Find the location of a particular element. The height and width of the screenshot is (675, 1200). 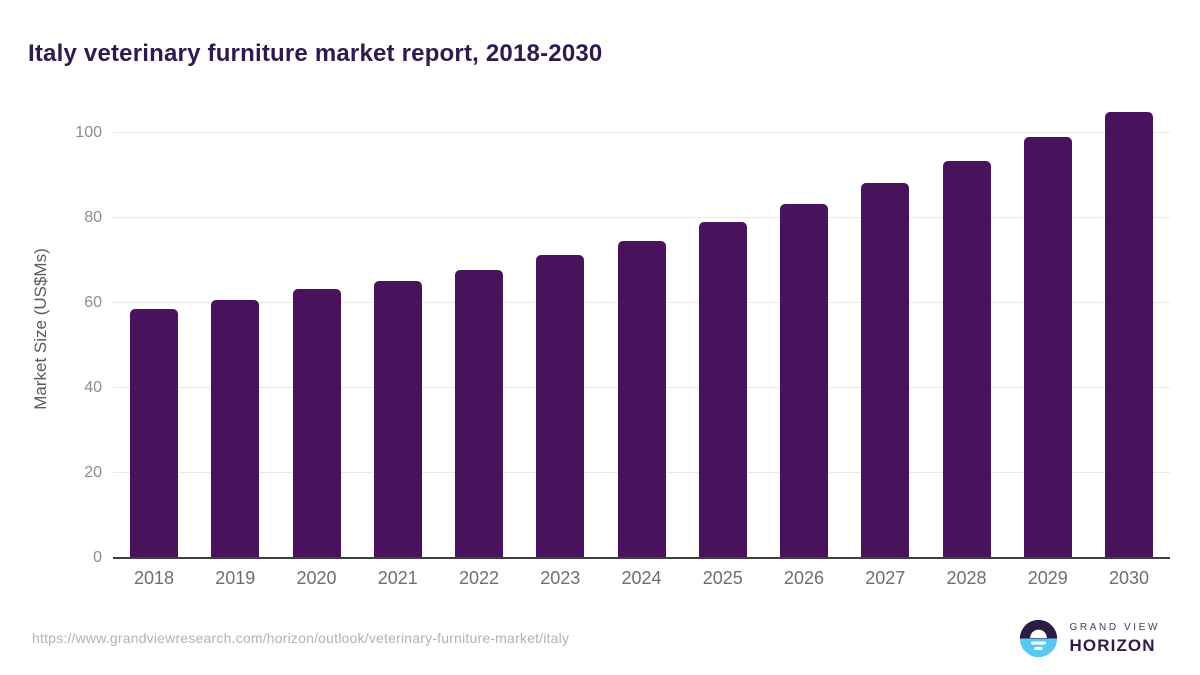

x-tick-label-2018: 2018 is located at coordinates (154, 578).